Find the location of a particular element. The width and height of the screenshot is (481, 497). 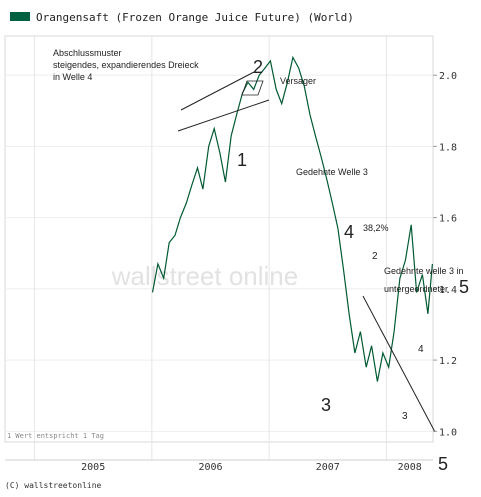

footer-note: 1 Wert entspricht 1 Tag is located at coordinates (55, 436).